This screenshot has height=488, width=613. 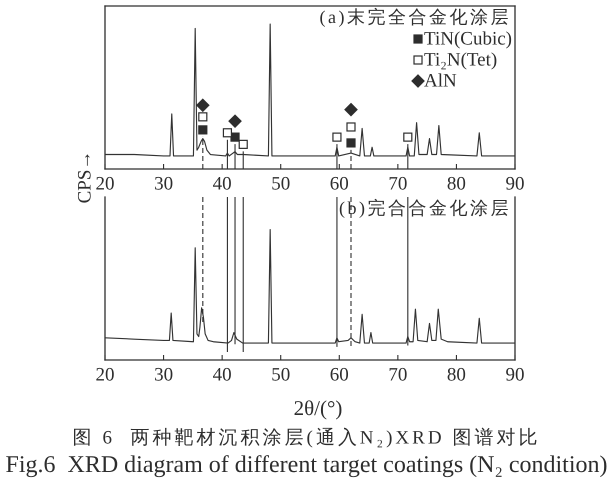 I want to click on legend-label: AlN, so click(x=441, y=81).